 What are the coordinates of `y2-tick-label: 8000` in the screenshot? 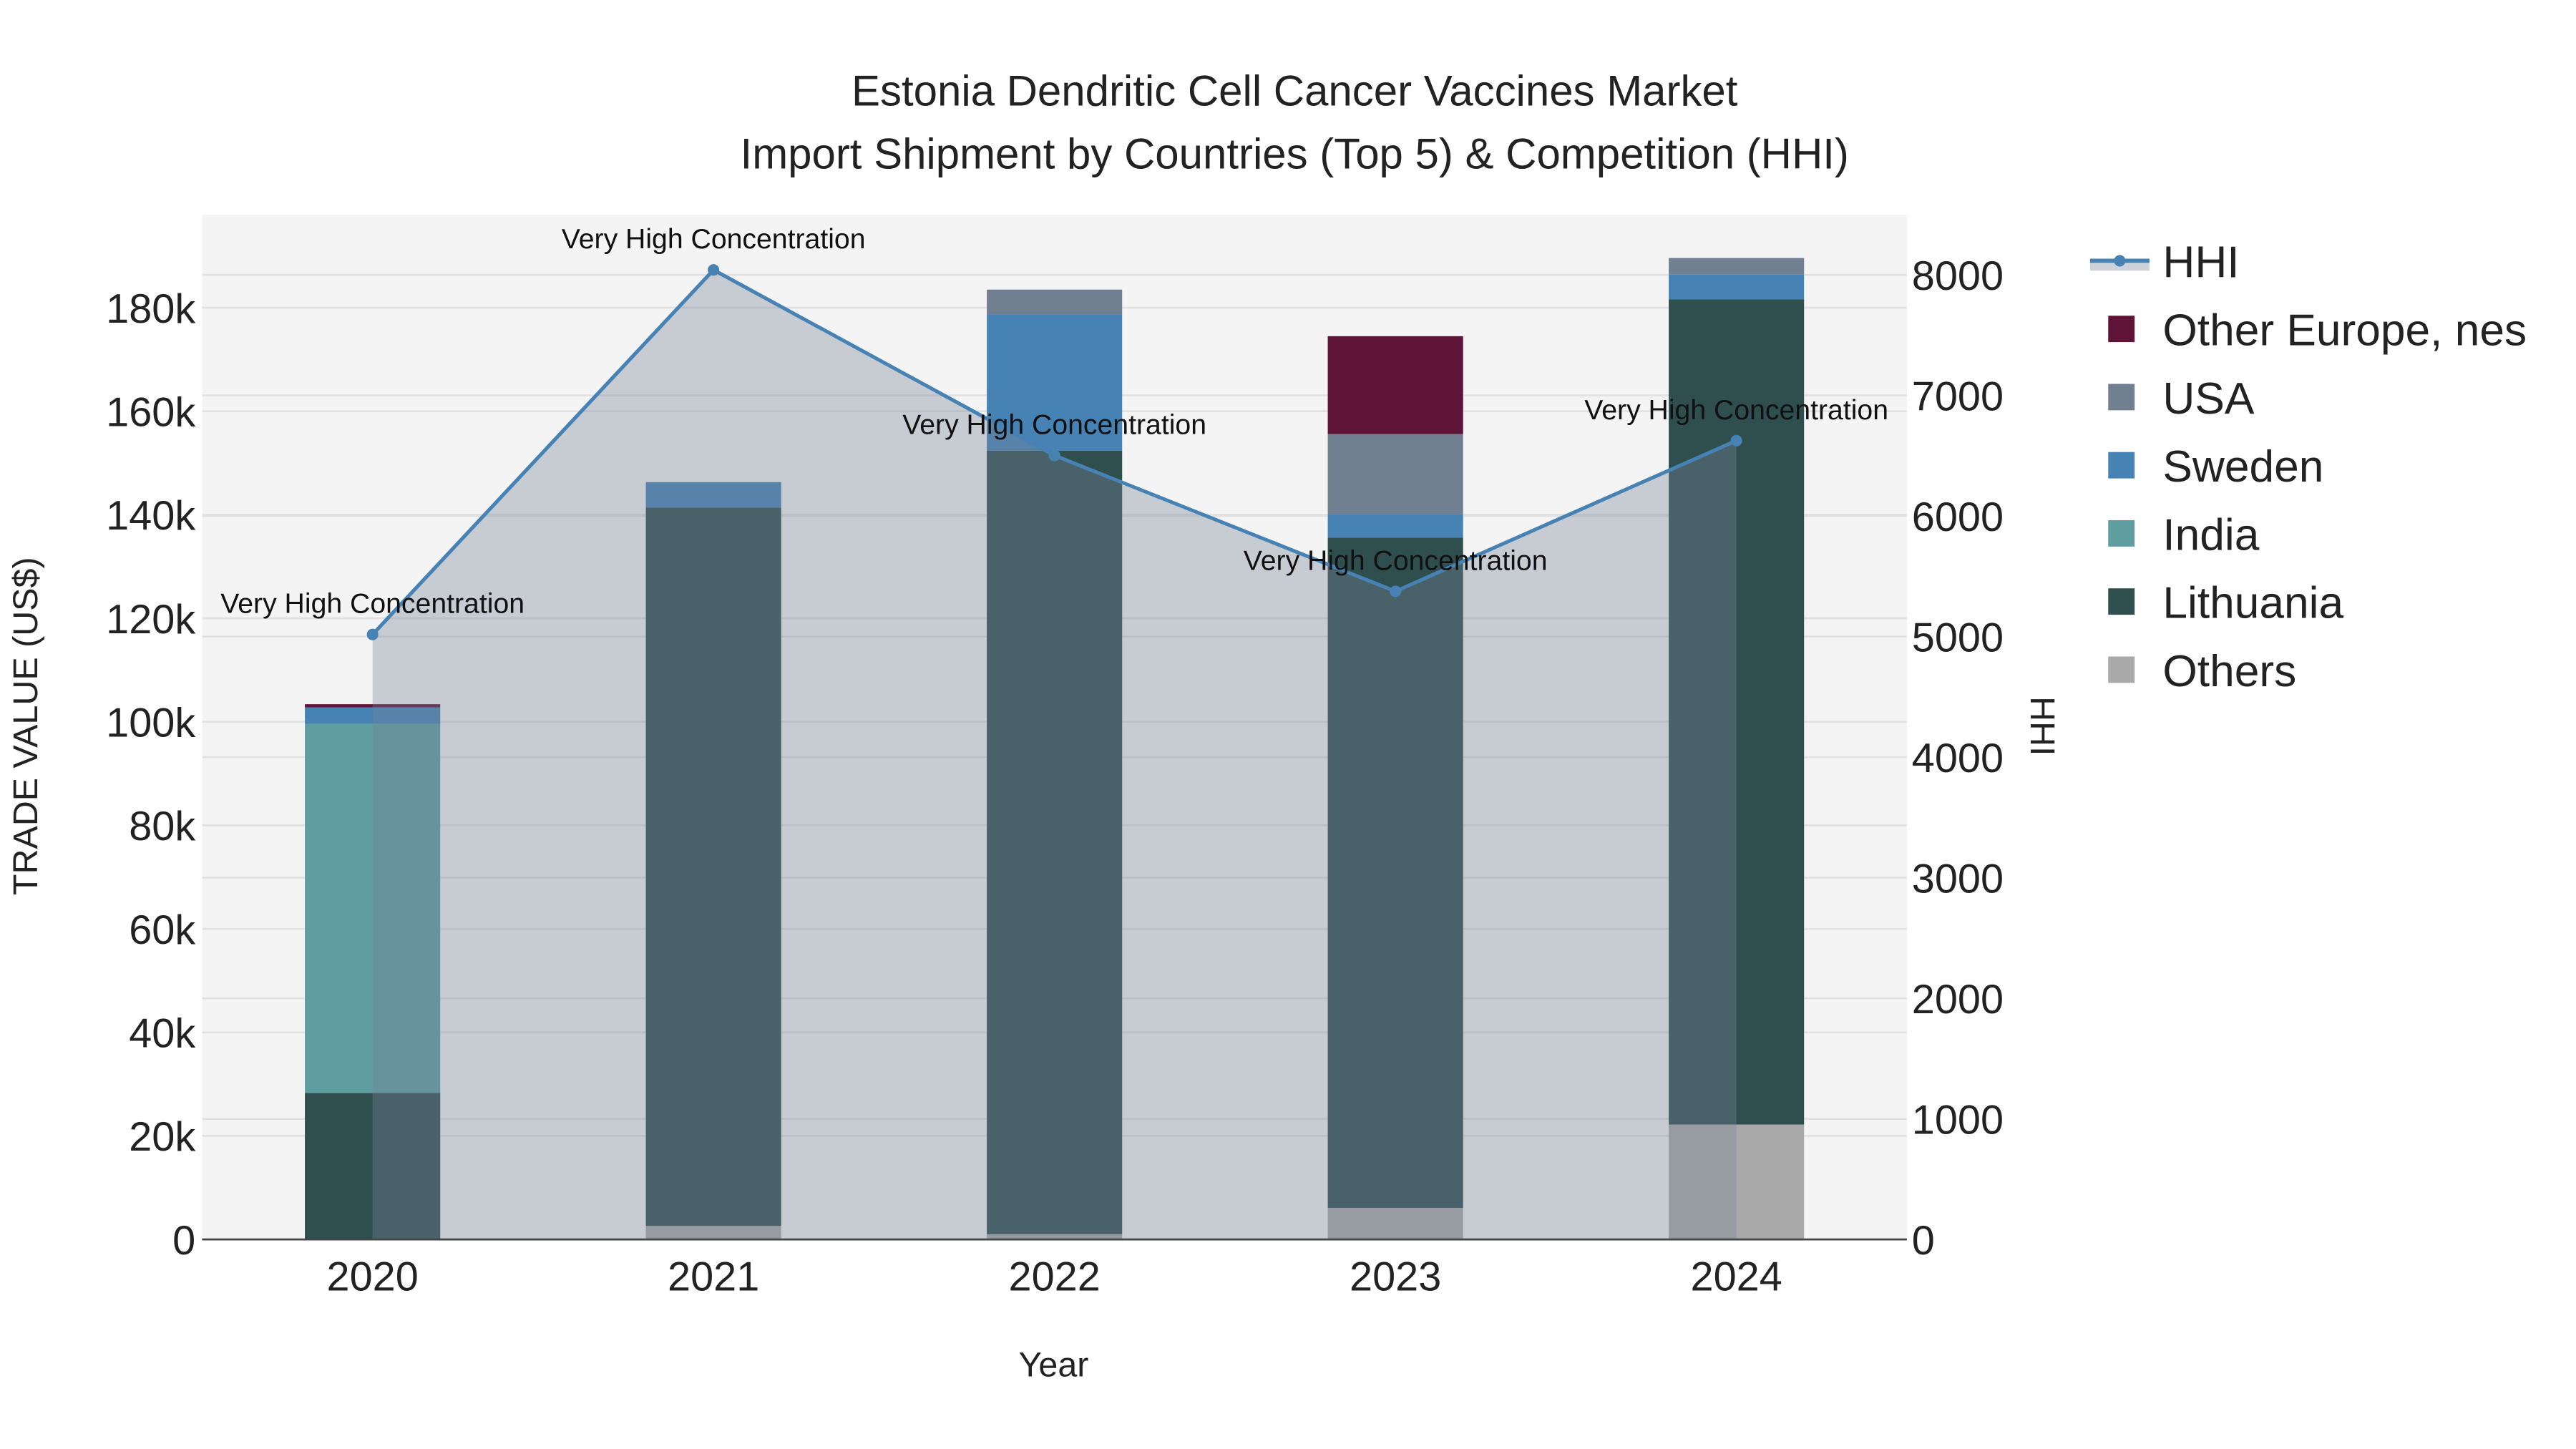 It's located at (1958, 276).